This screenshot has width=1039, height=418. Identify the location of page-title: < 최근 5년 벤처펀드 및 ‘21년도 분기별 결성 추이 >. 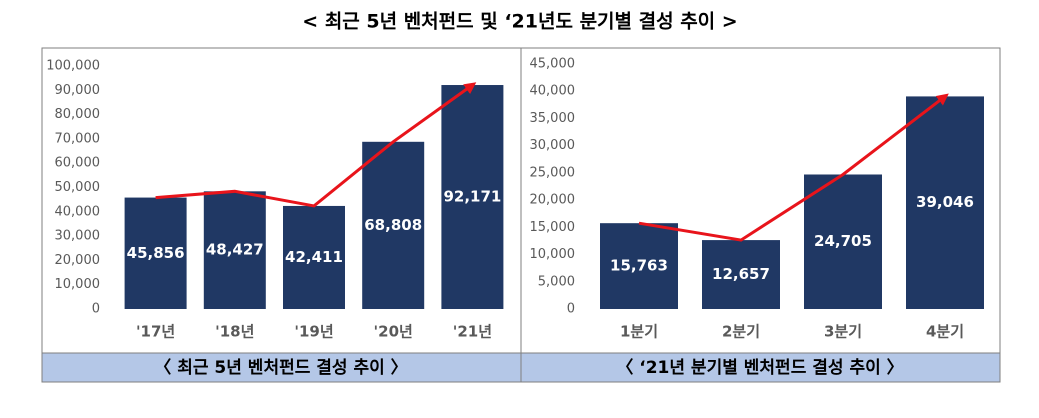
(519, 22).